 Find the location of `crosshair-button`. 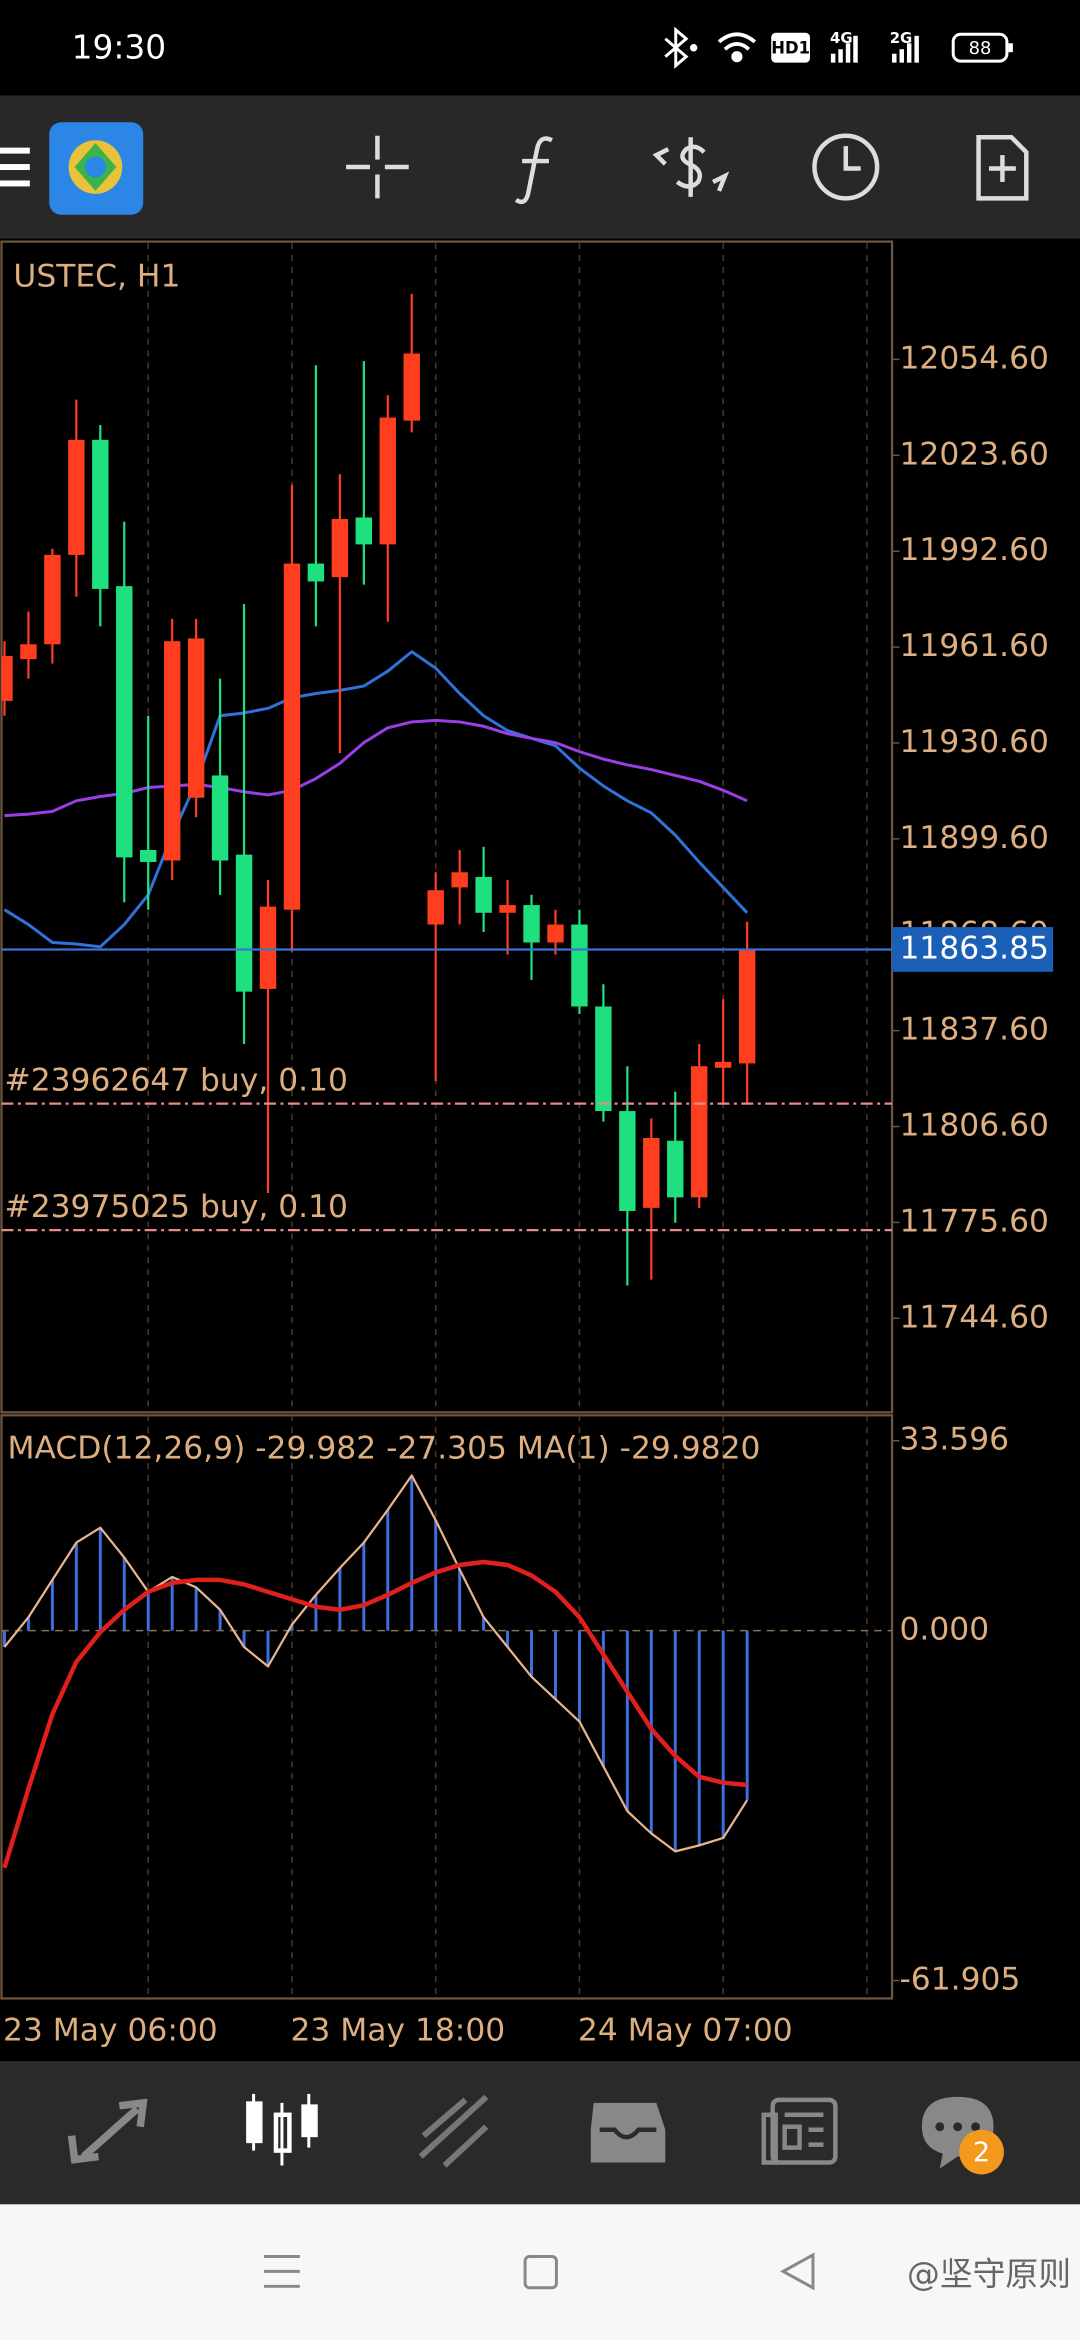

crosshair-button is located at coordinates (377, 167).